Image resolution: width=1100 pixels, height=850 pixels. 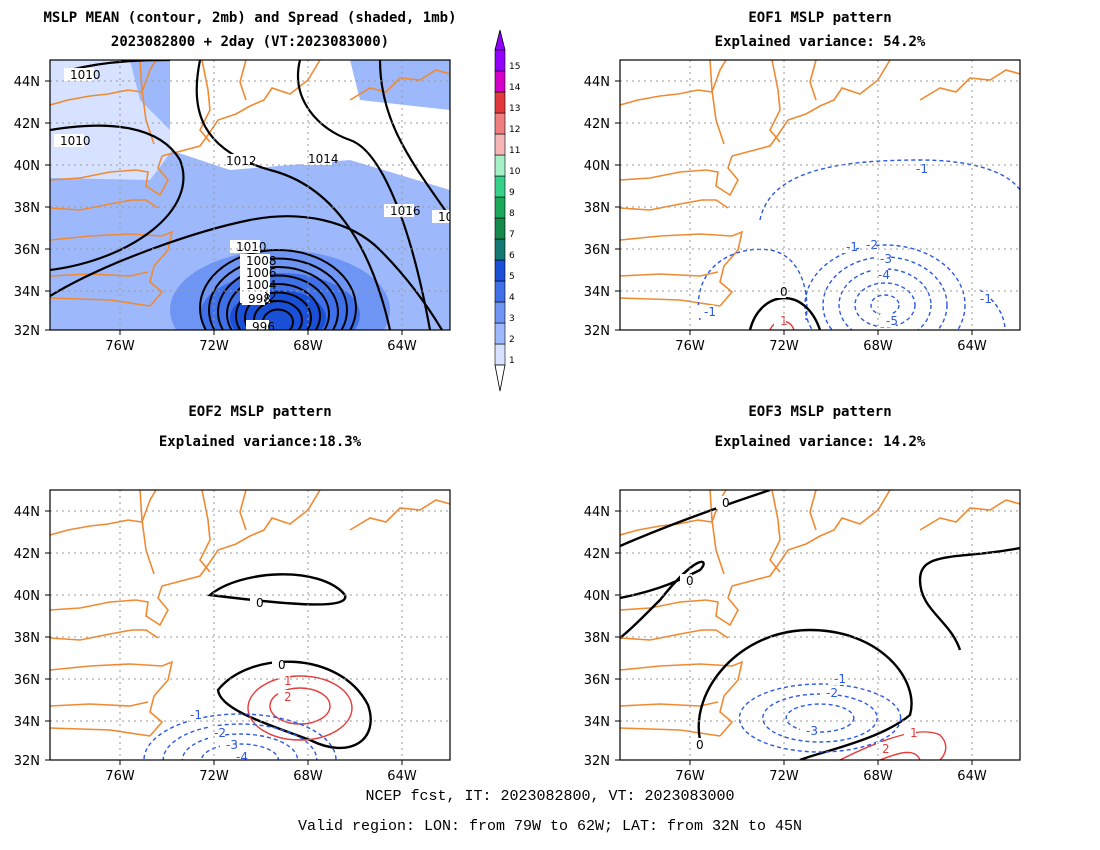 I want to click on isobar-label: 1006, so click(x=261, y=273).